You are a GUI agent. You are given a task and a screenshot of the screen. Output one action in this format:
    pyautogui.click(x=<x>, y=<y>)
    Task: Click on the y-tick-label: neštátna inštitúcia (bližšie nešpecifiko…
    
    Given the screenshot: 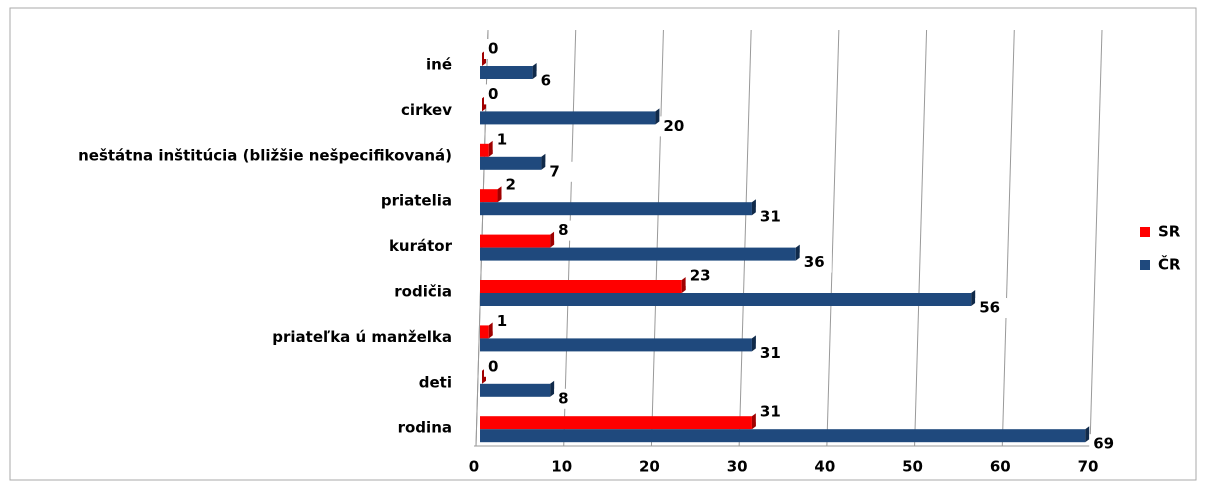 What is the action you would take?
    pyautogui.click(x=265, y=155)
    